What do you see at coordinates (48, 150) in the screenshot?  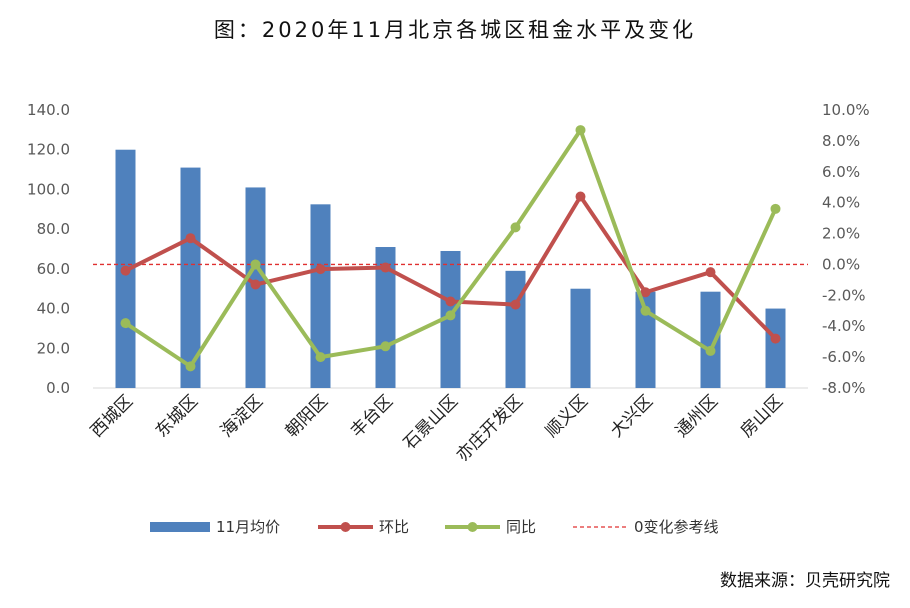 I see `left-tick-label: 120.0` at bounding box center [48, 150].